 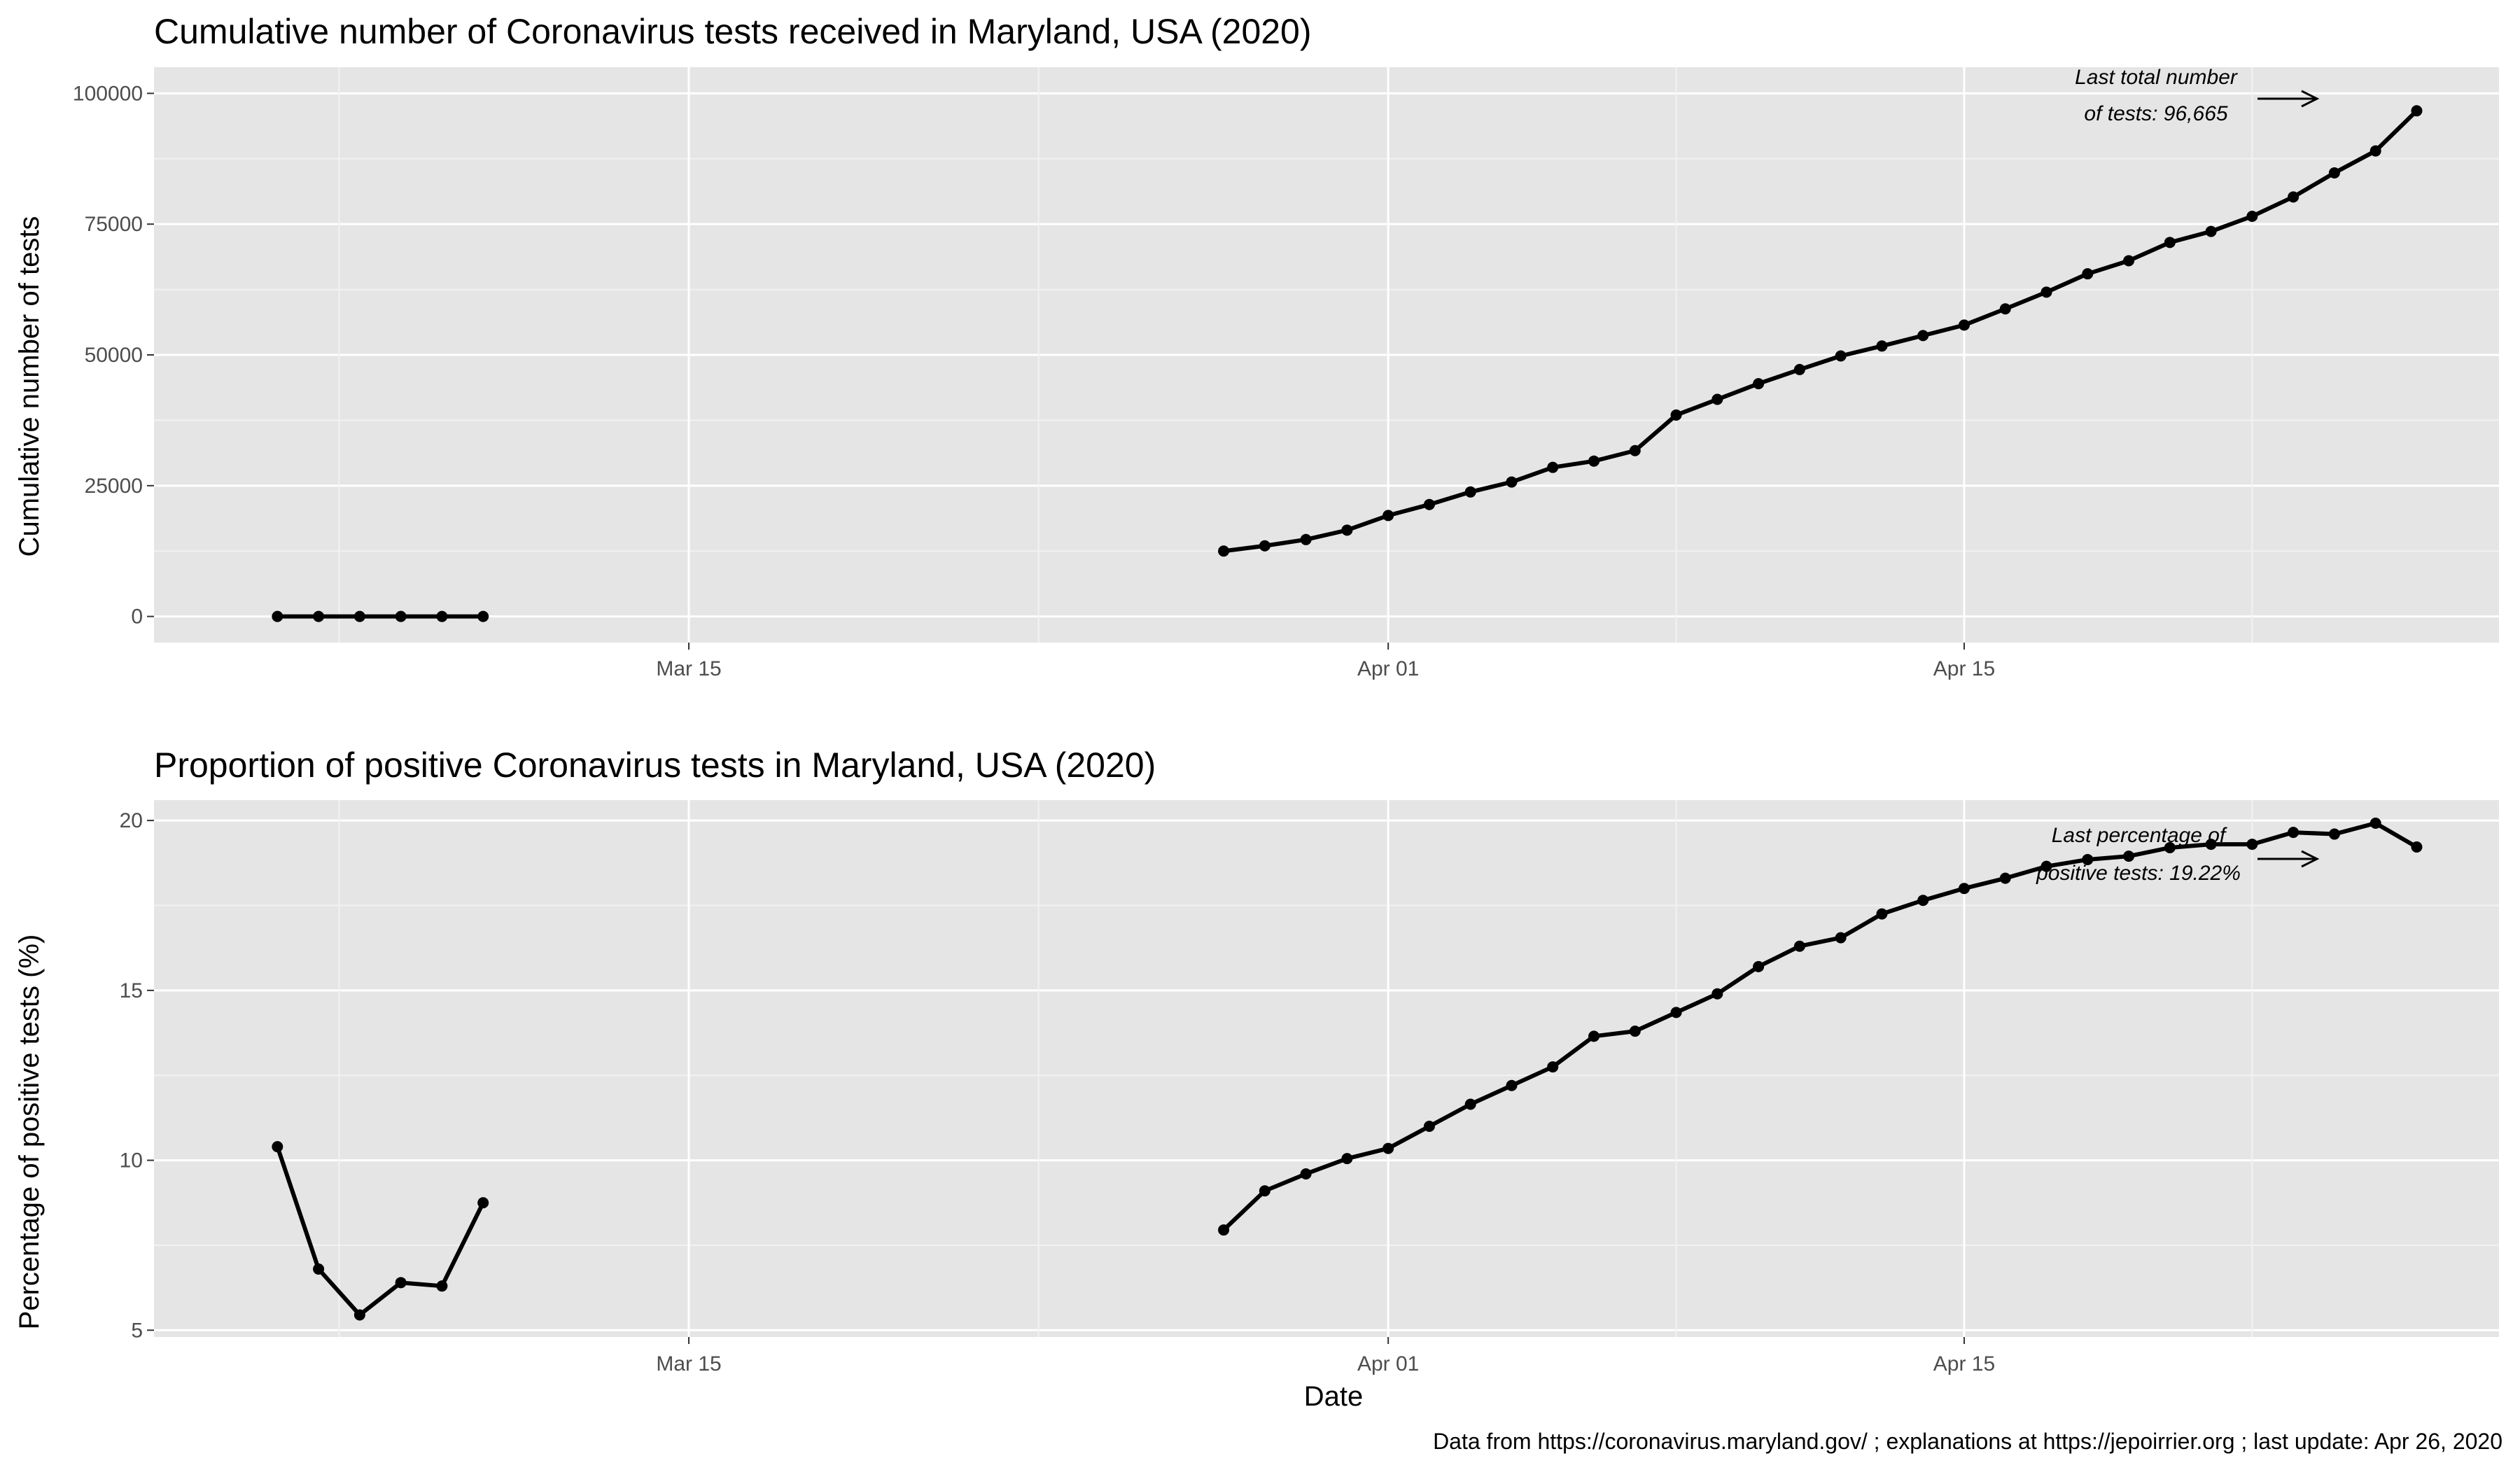 What do you see at coordinates (1964, 668) in the screenshot?
I see `tests-x-tick-label: Apr 15` at bounding box center [1964, 668].